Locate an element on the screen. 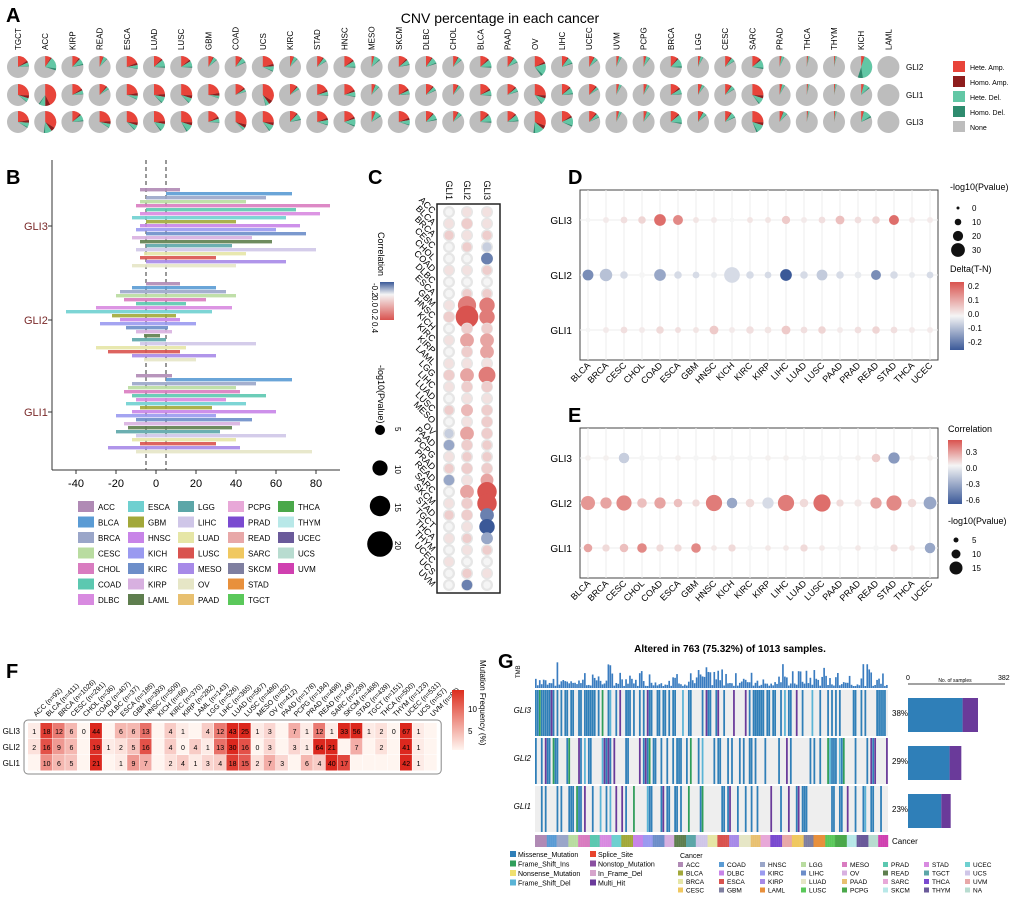 This screenshot has width=1020, height=897. f-legend-tick: 5 is located at coordinates (470, 731).